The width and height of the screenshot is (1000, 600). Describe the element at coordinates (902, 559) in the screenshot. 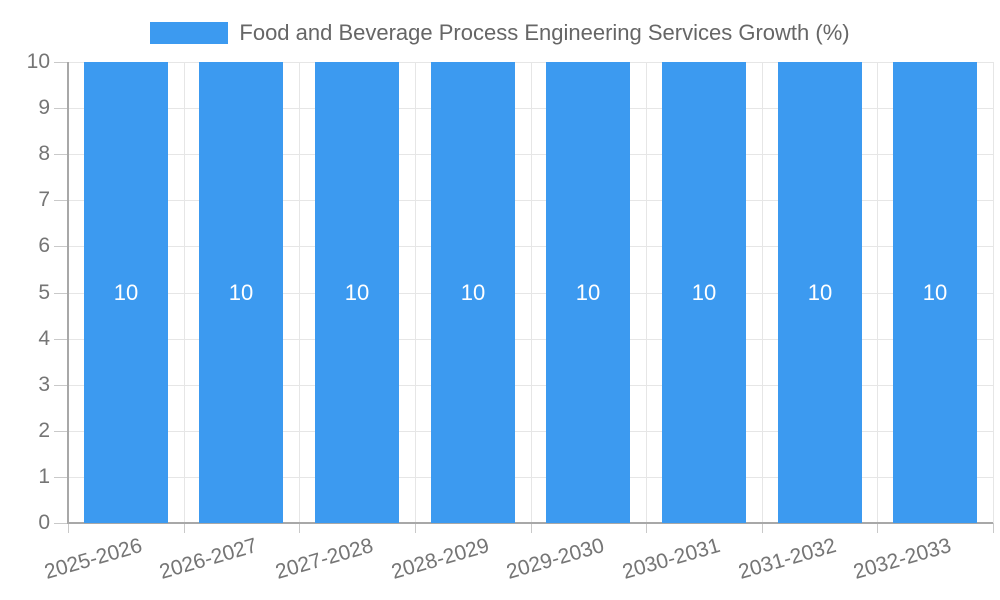

I see `x-axis-tick-label: 2032-2033` at that location.